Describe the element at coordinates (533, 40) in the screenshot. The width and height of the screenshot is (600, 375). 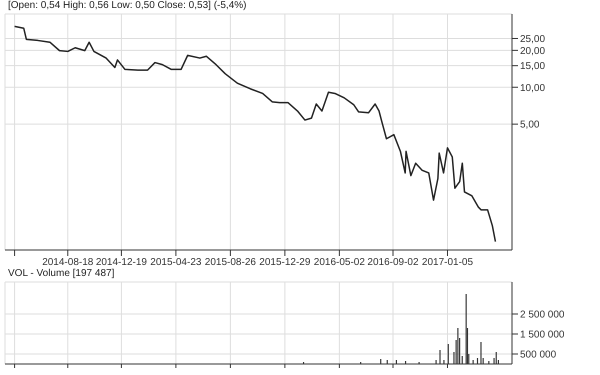
I see `y-tick-label: 25,00` at that location.